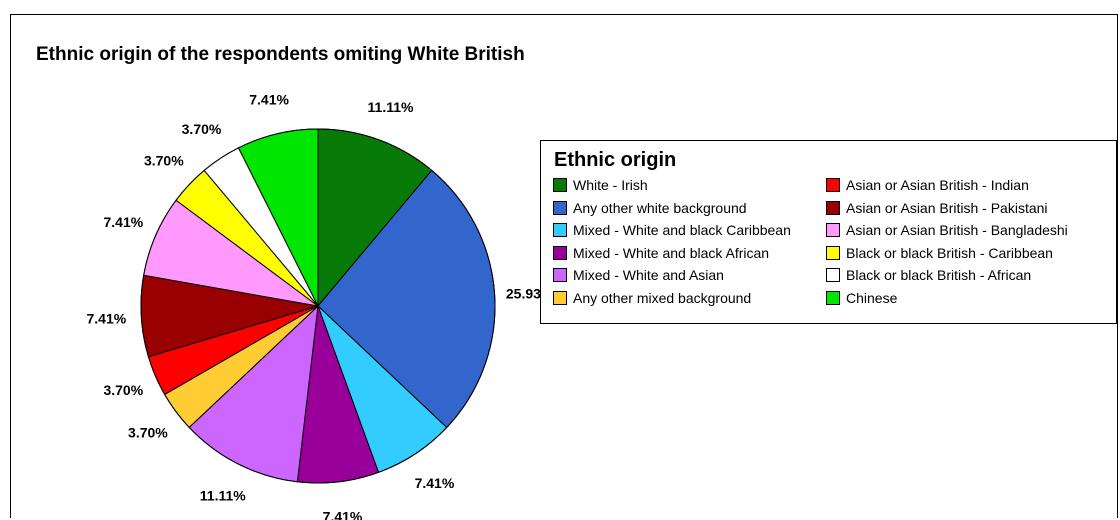 Image resolution: width=1120 pixels, height=520 pixels. What do you see at coordinates (648, 275) in the screenshot?
I see `legend-label: Mixed - White and Asian` at bounding box center [648, 275].